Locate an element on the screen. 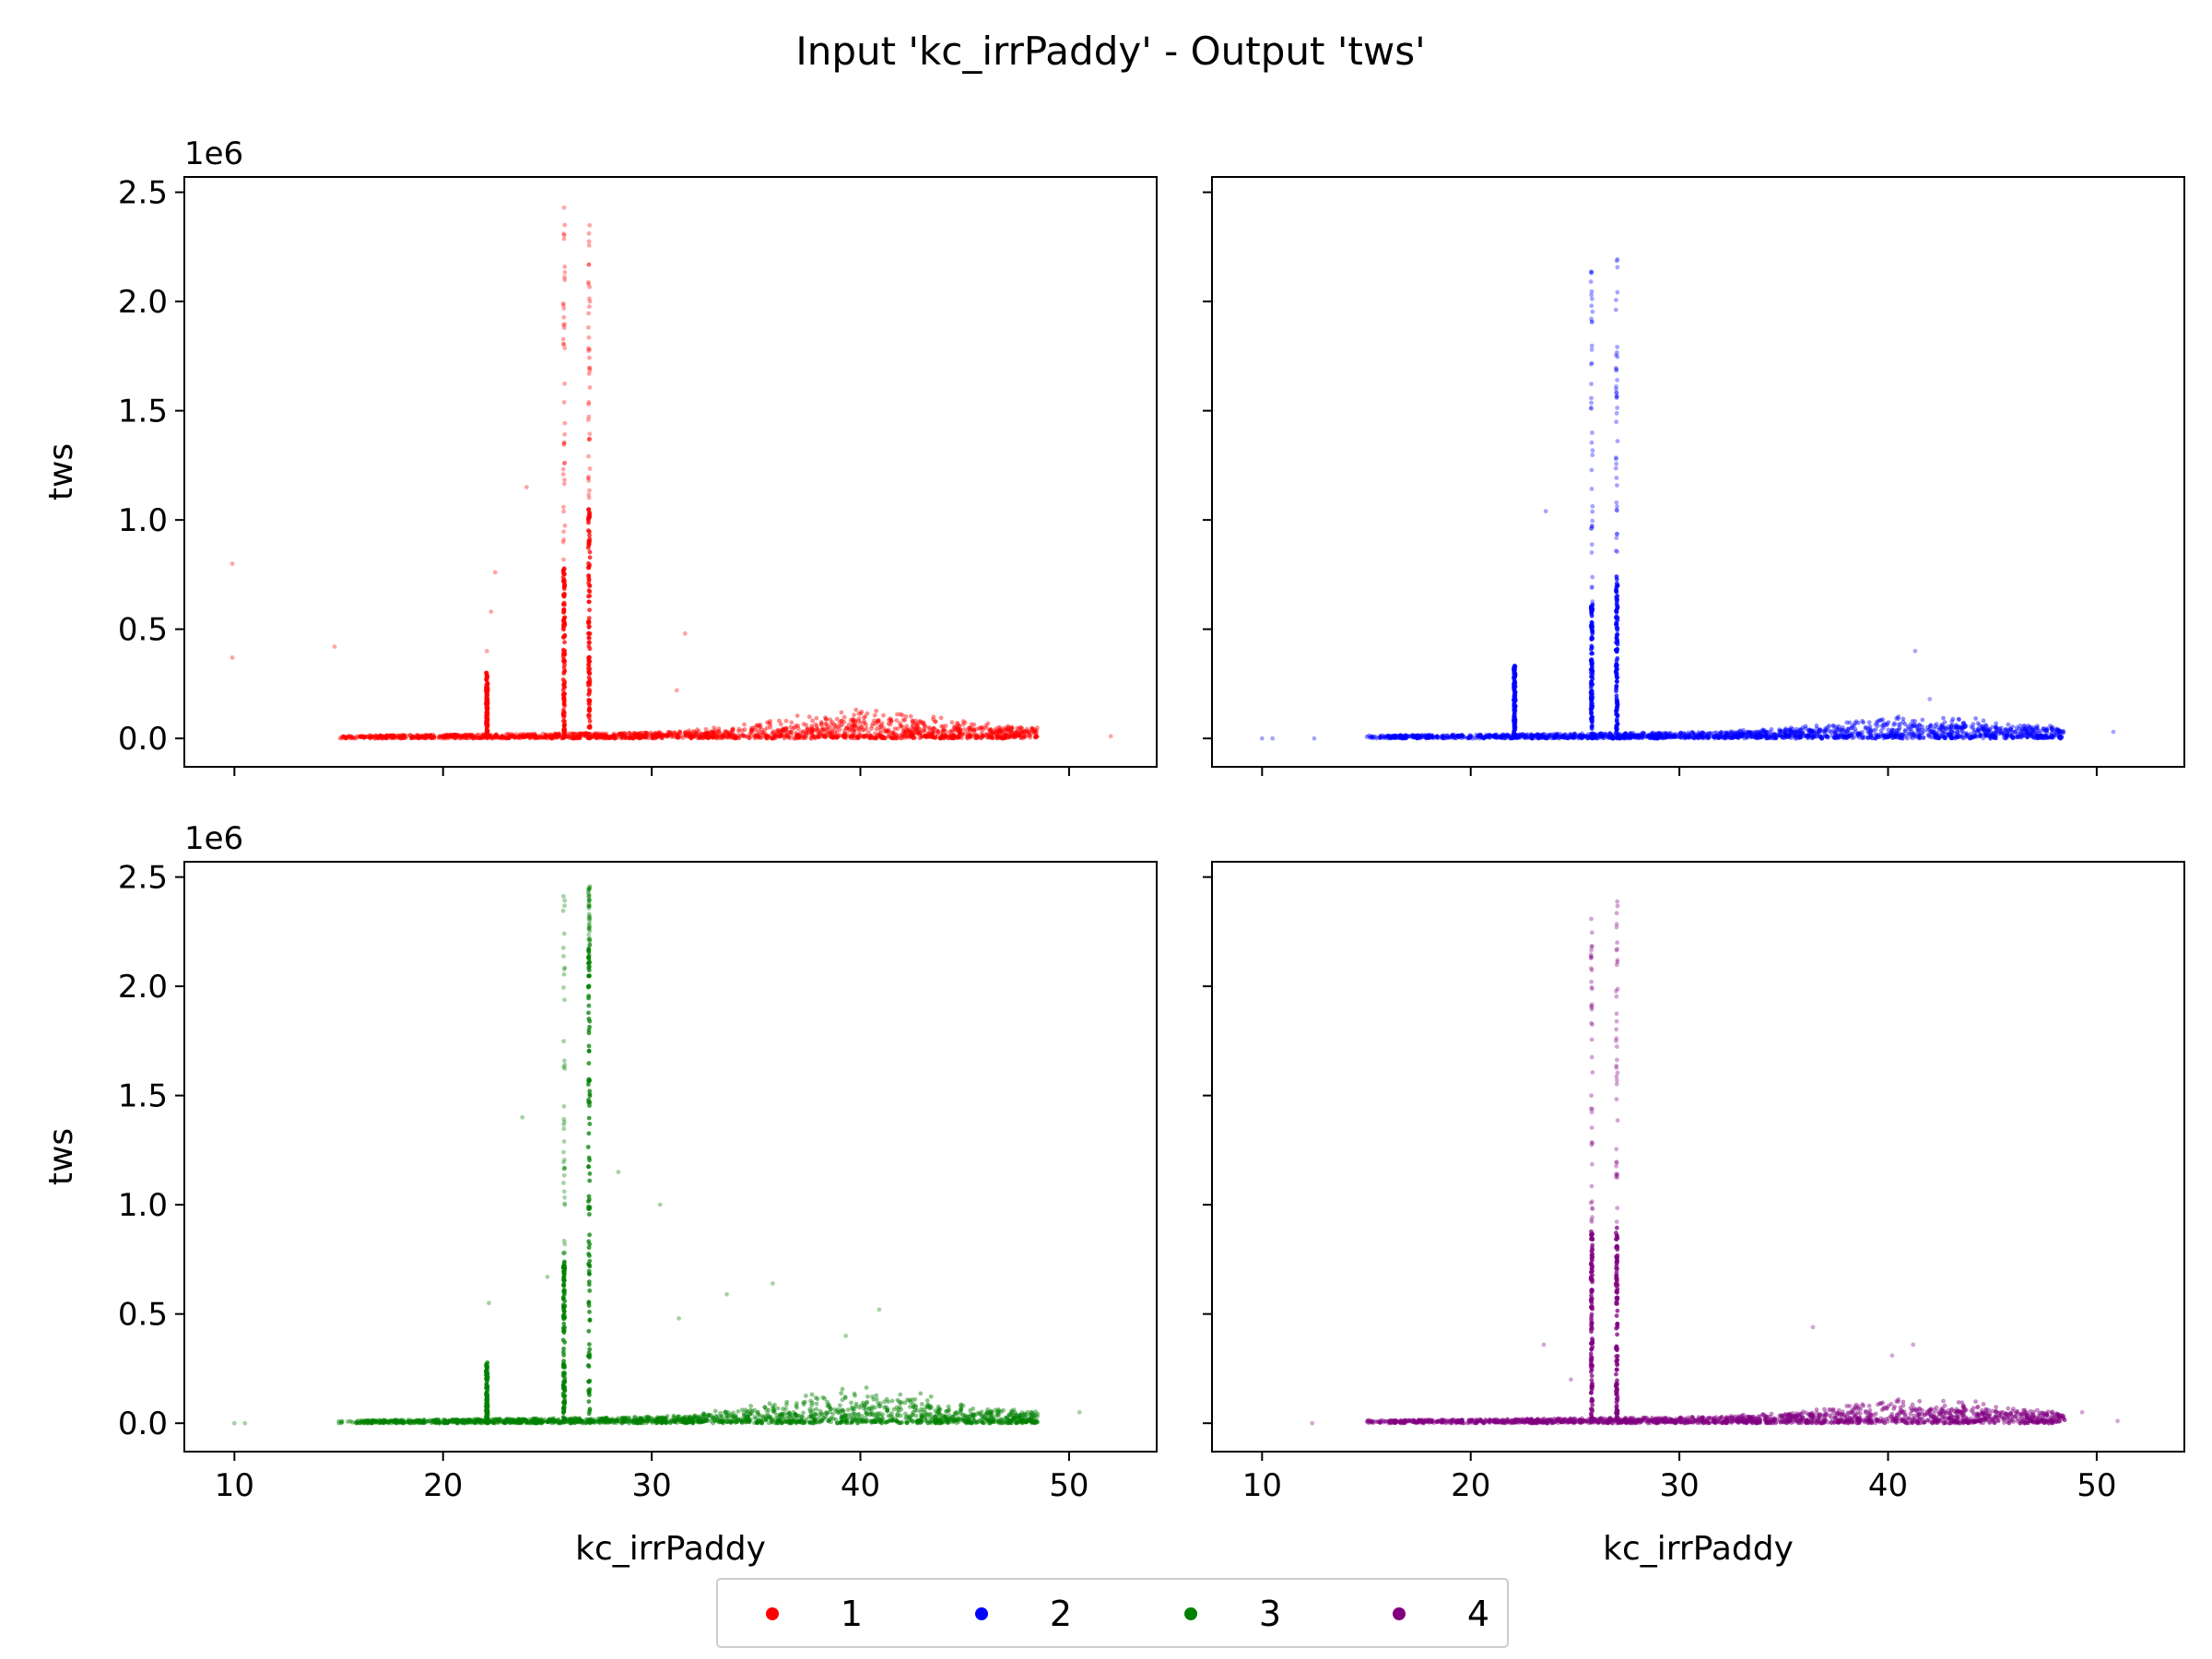 This screenshot has width=2212, height=1659. y-tick-label: 2.0 is located at coordinates (143, 302).